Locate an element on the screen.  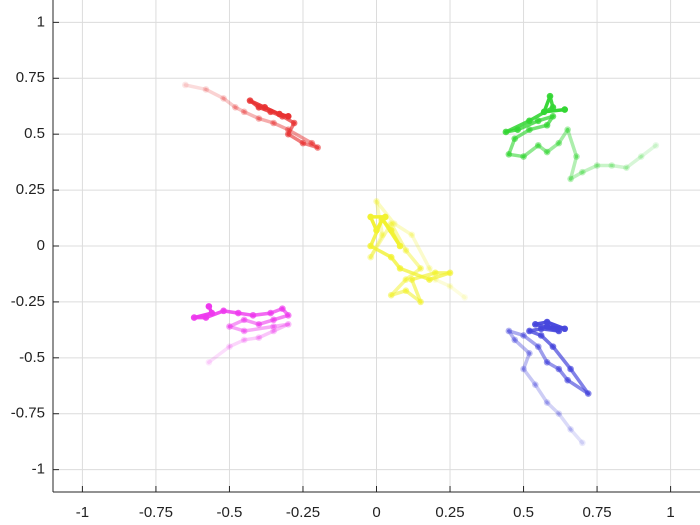
y-tick-label: -0.5 is located at coordinates (32, 357).